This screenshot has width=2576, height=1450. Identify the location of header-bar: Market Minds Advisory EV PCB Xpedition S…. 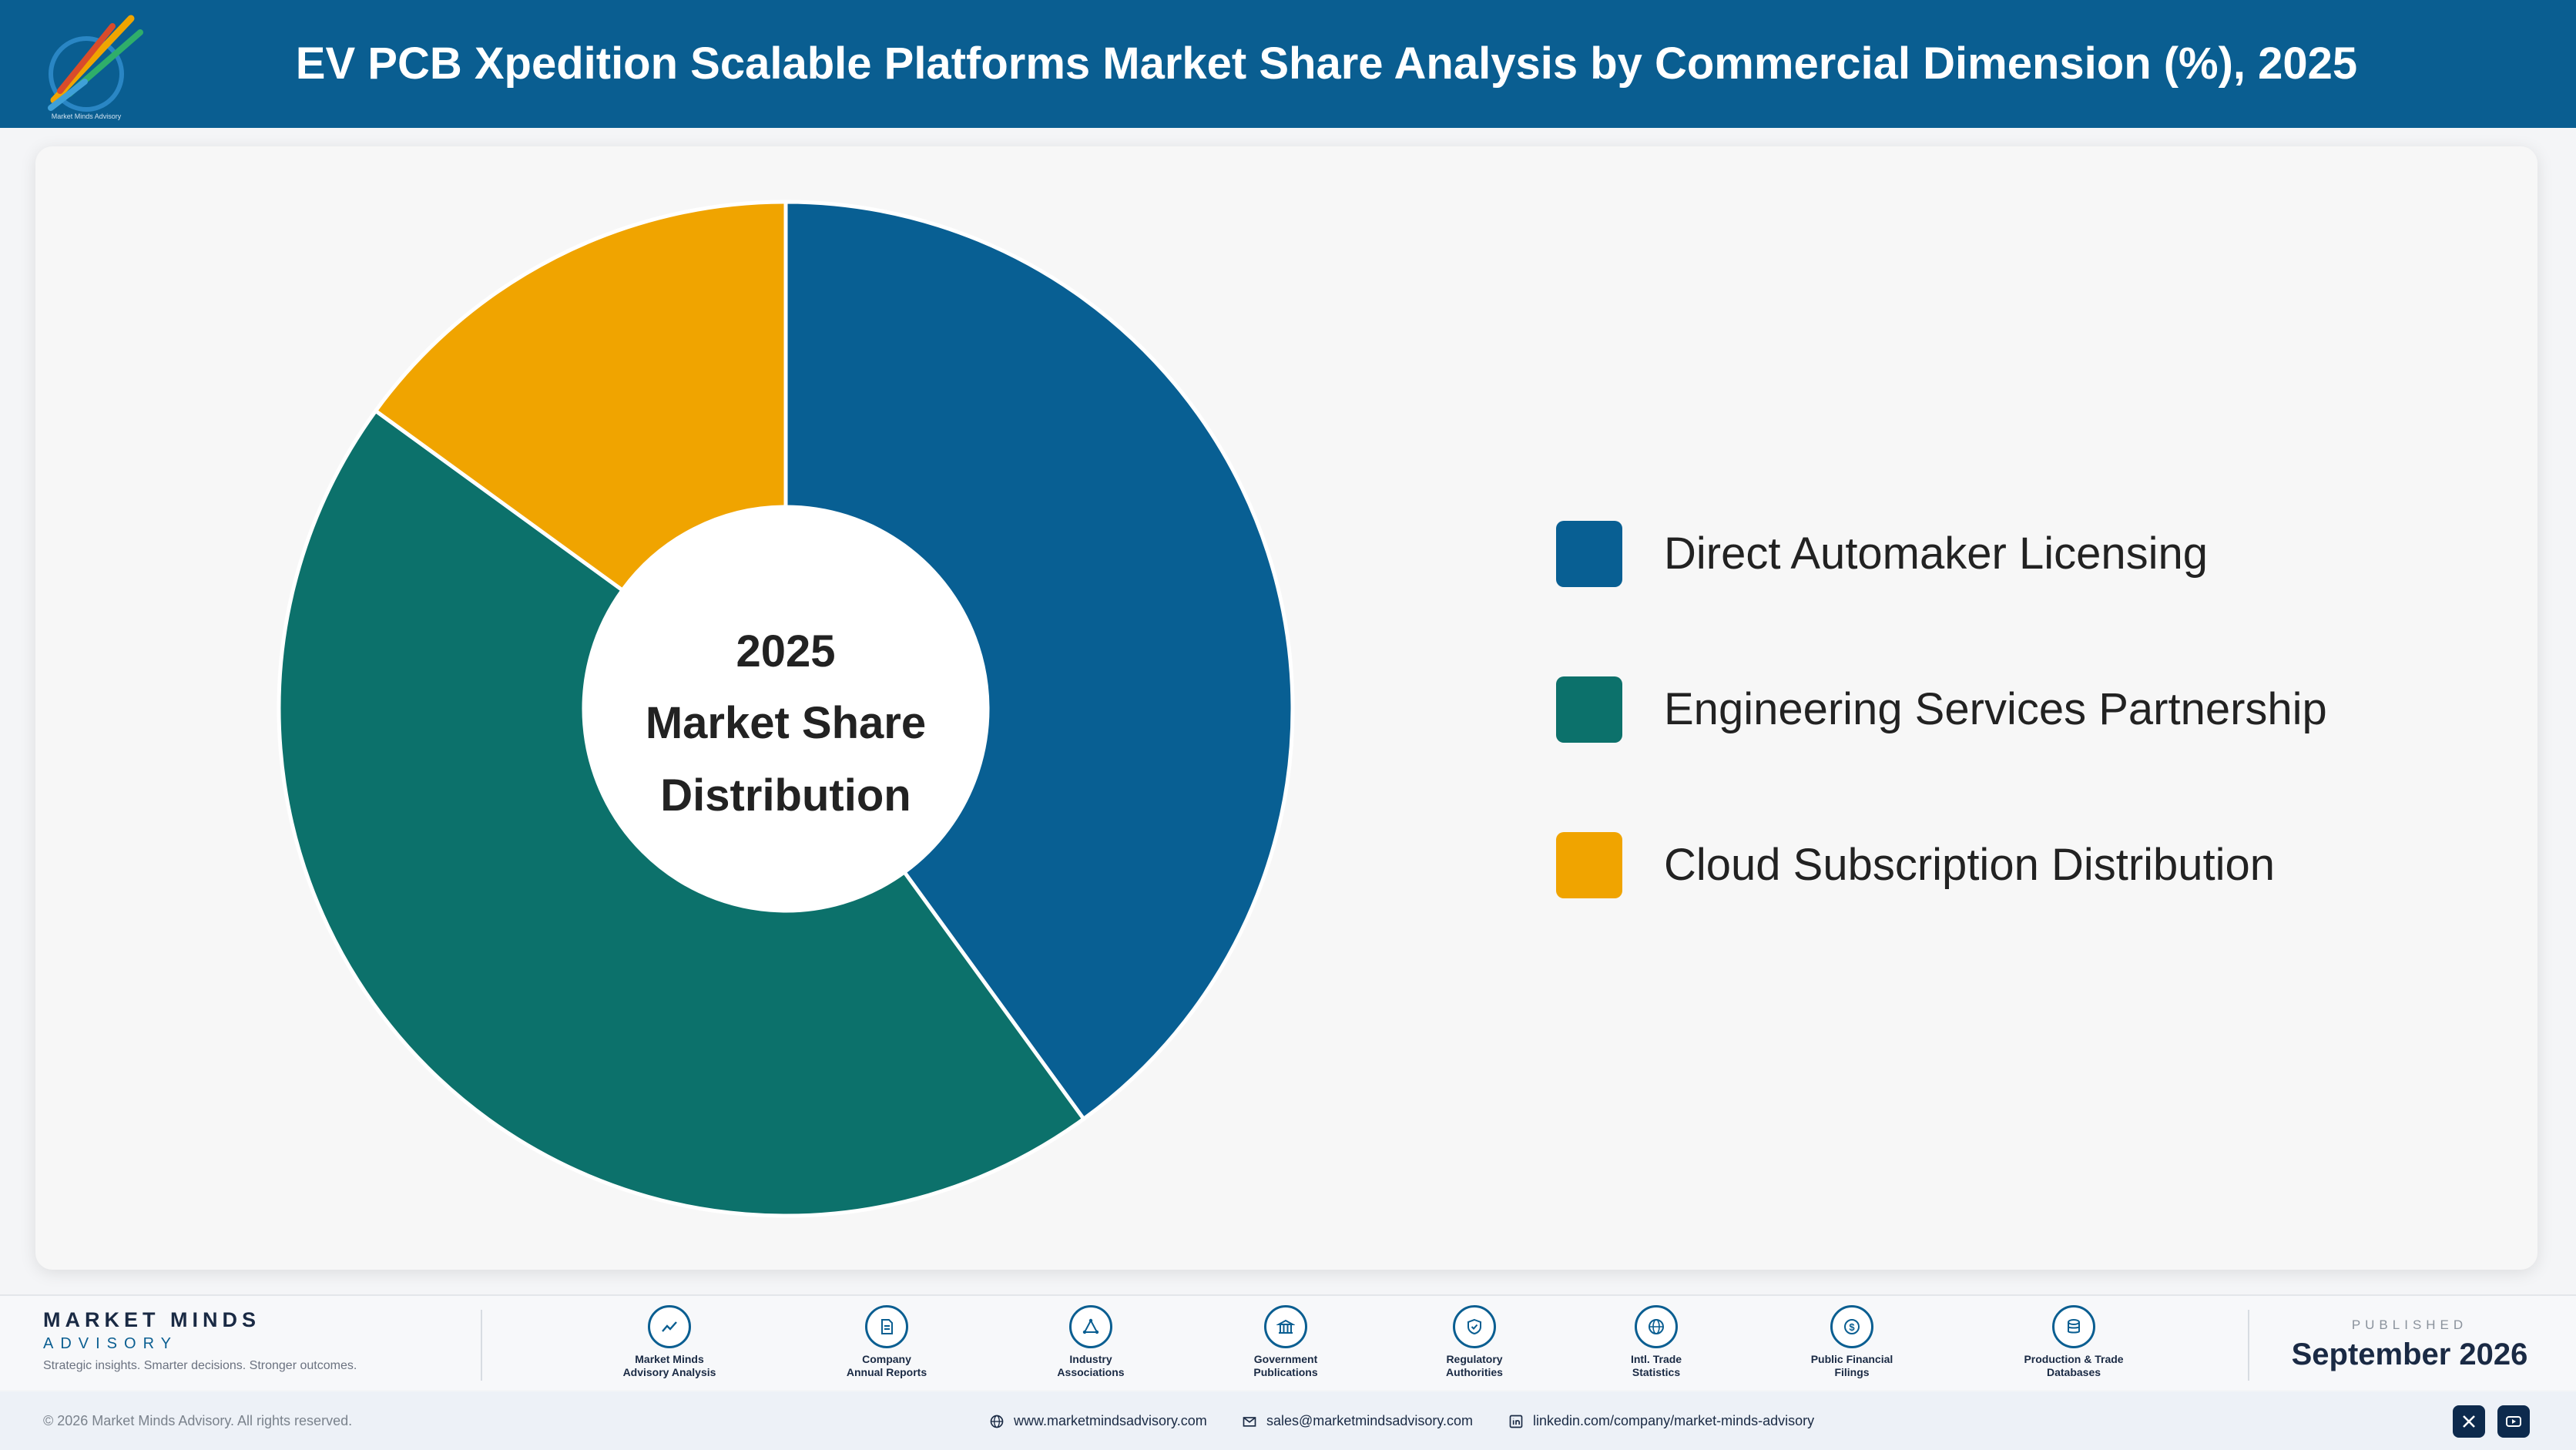
(1288, 64).